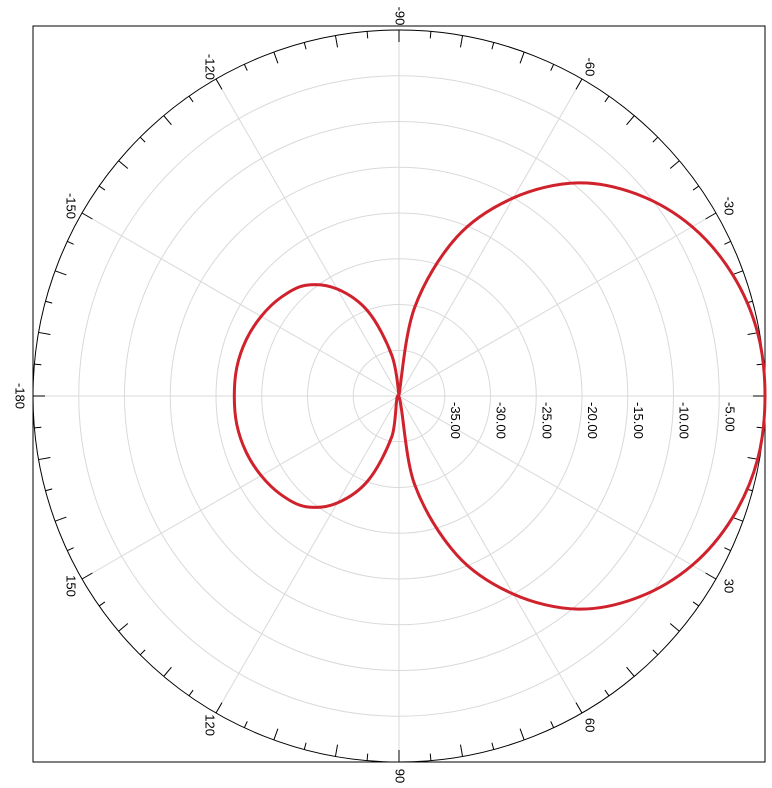 Image resolution: width=772 pixels, height=788 pixels. I want to click on ring-label: -15.00, so click(638, 420).